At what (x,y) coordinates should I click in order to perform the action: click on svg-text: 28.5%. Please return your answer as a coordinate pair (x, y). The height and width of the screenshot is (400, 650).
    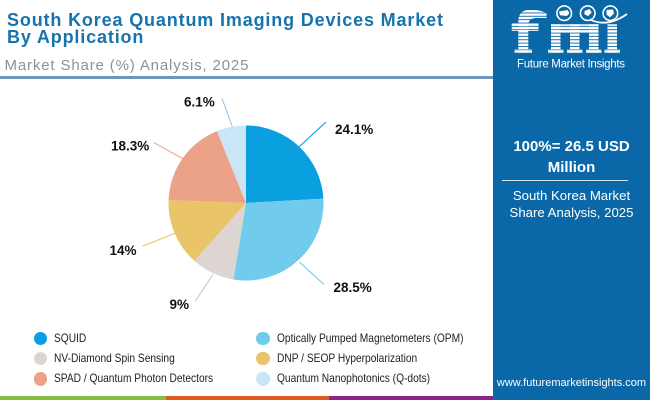
    Looking at the image, I should click on (353, 287).